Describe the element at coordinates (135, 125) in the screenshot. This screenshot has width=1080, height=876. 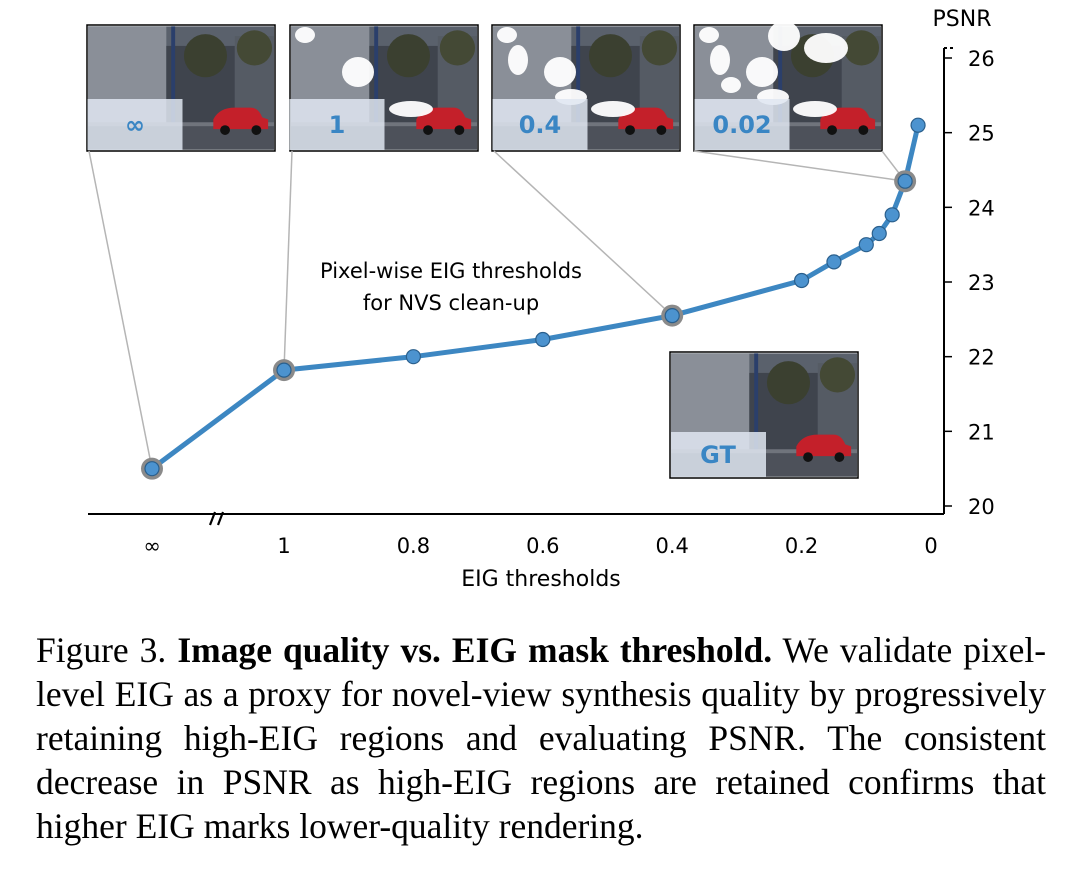
I see `thumbnail-label: ∞` at that location.